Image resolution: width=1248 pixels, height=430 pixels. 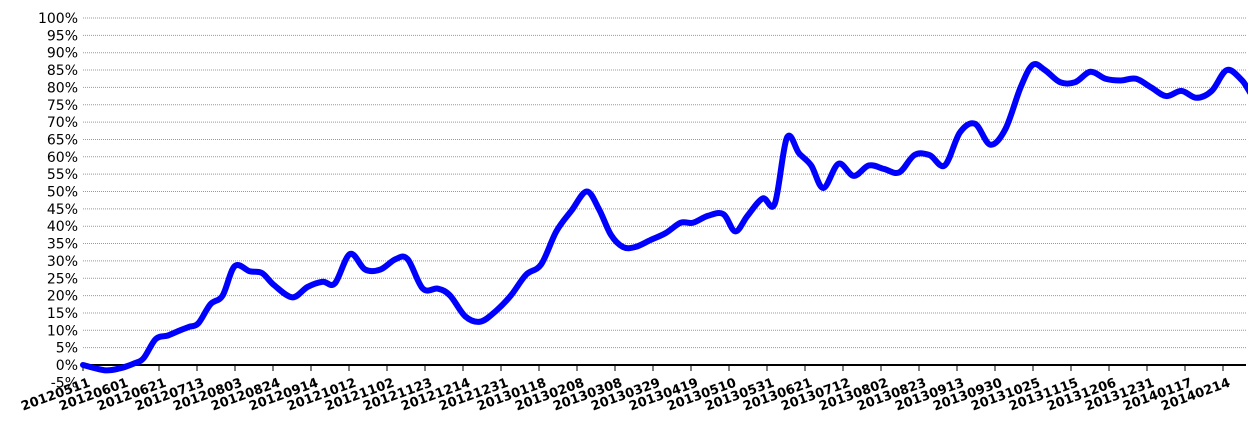 What do you see at coordinates (58, 19) in the screenshot?
I see `y-tick-label: 100%` at bounding box center [58, 19].